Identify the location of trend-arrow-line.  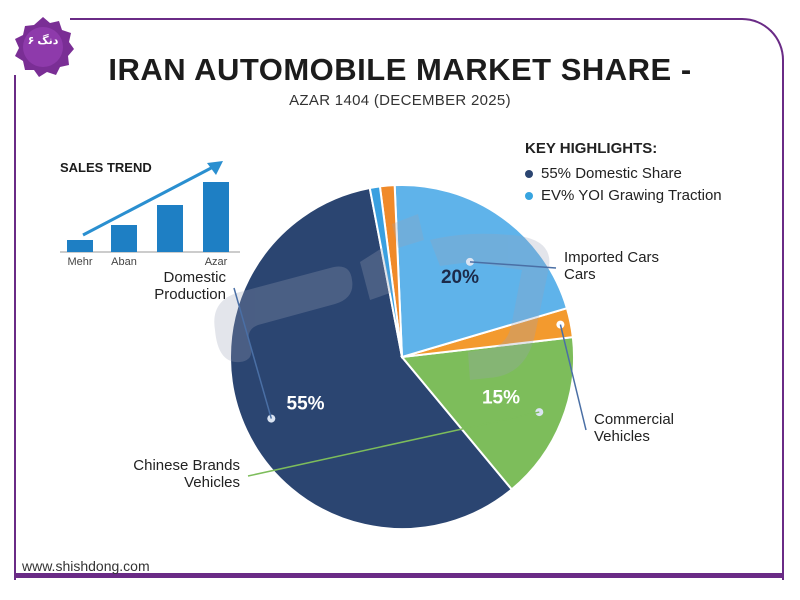
(149, 200).